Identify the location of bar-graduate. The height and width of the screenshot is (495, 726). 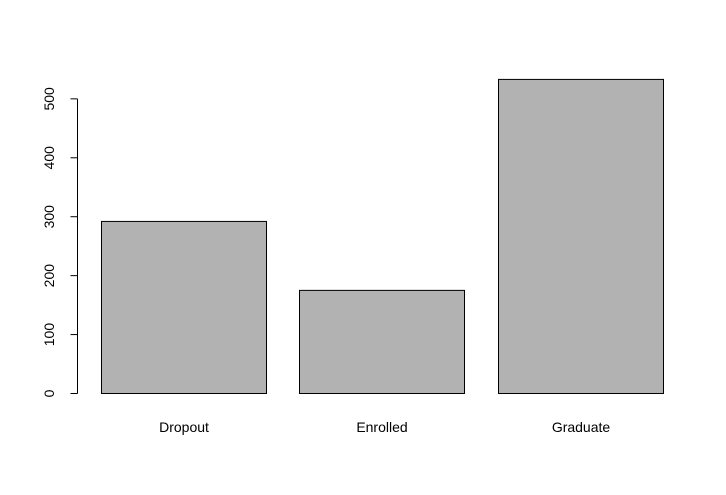
(581, 236).